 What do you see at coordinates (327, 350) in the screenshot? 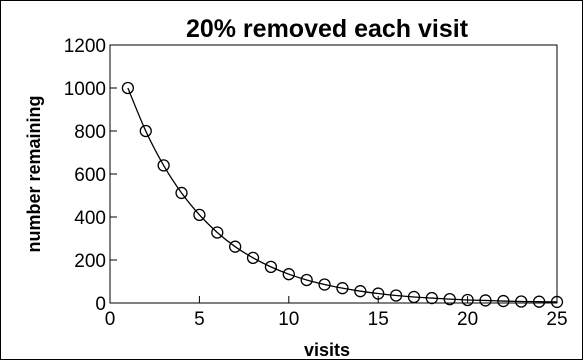
I see `x-axis-label: visits` at bounding box center [327, 350].